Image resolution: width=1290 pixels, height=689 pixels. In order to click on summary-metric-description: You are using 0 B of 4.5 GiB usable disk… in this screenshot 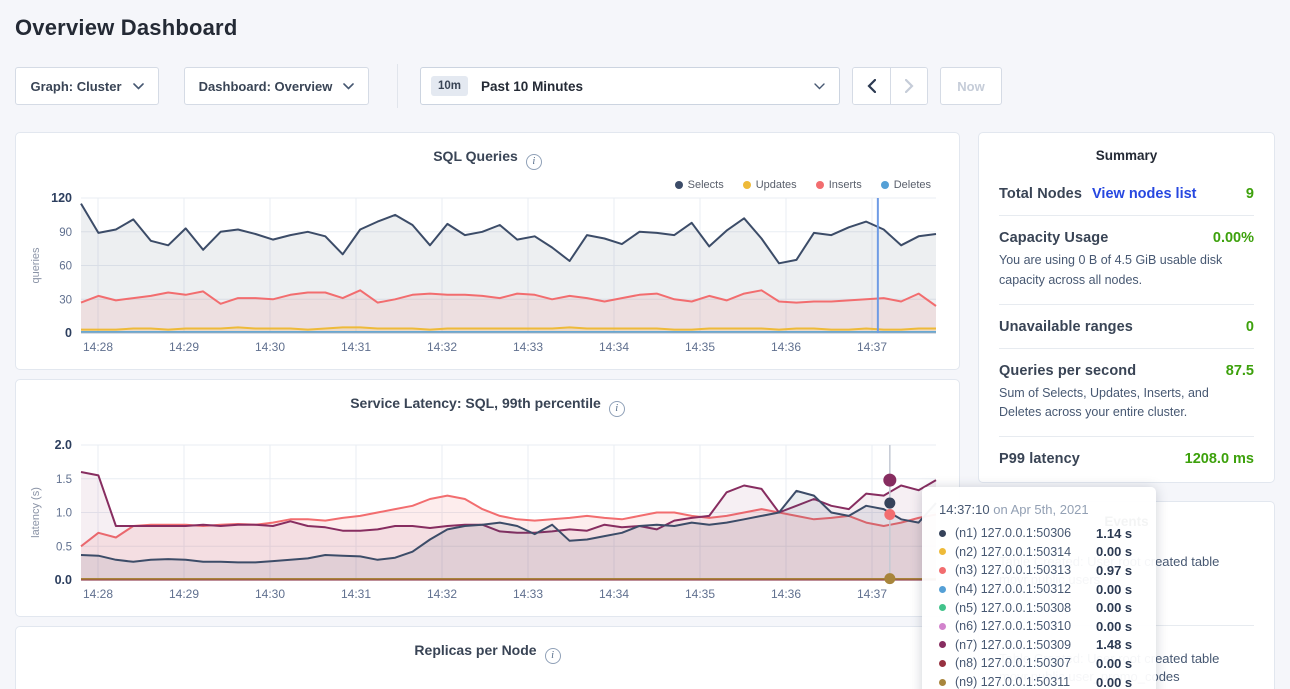, I will do `click(1111, 270)`.